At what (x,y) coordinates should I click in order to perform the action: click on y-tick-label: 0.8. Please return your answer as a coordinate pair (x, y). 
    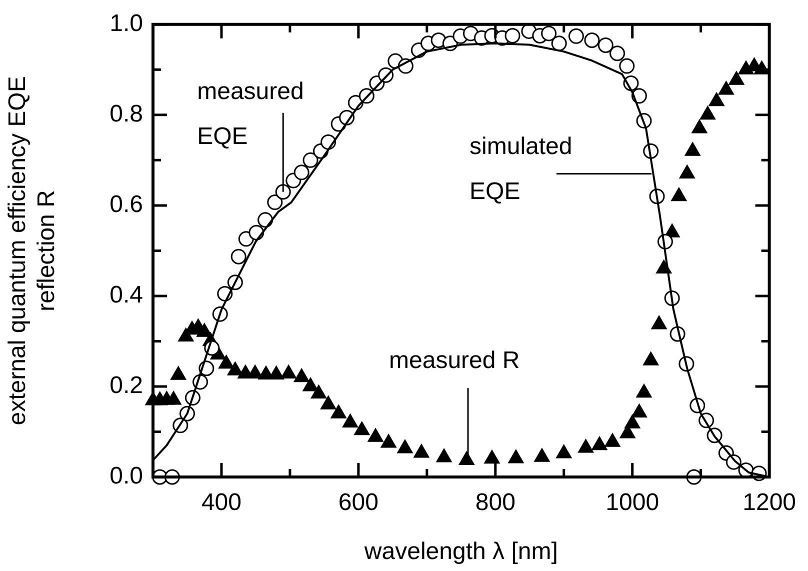
    Looking at the image, I should click on (126, 114).